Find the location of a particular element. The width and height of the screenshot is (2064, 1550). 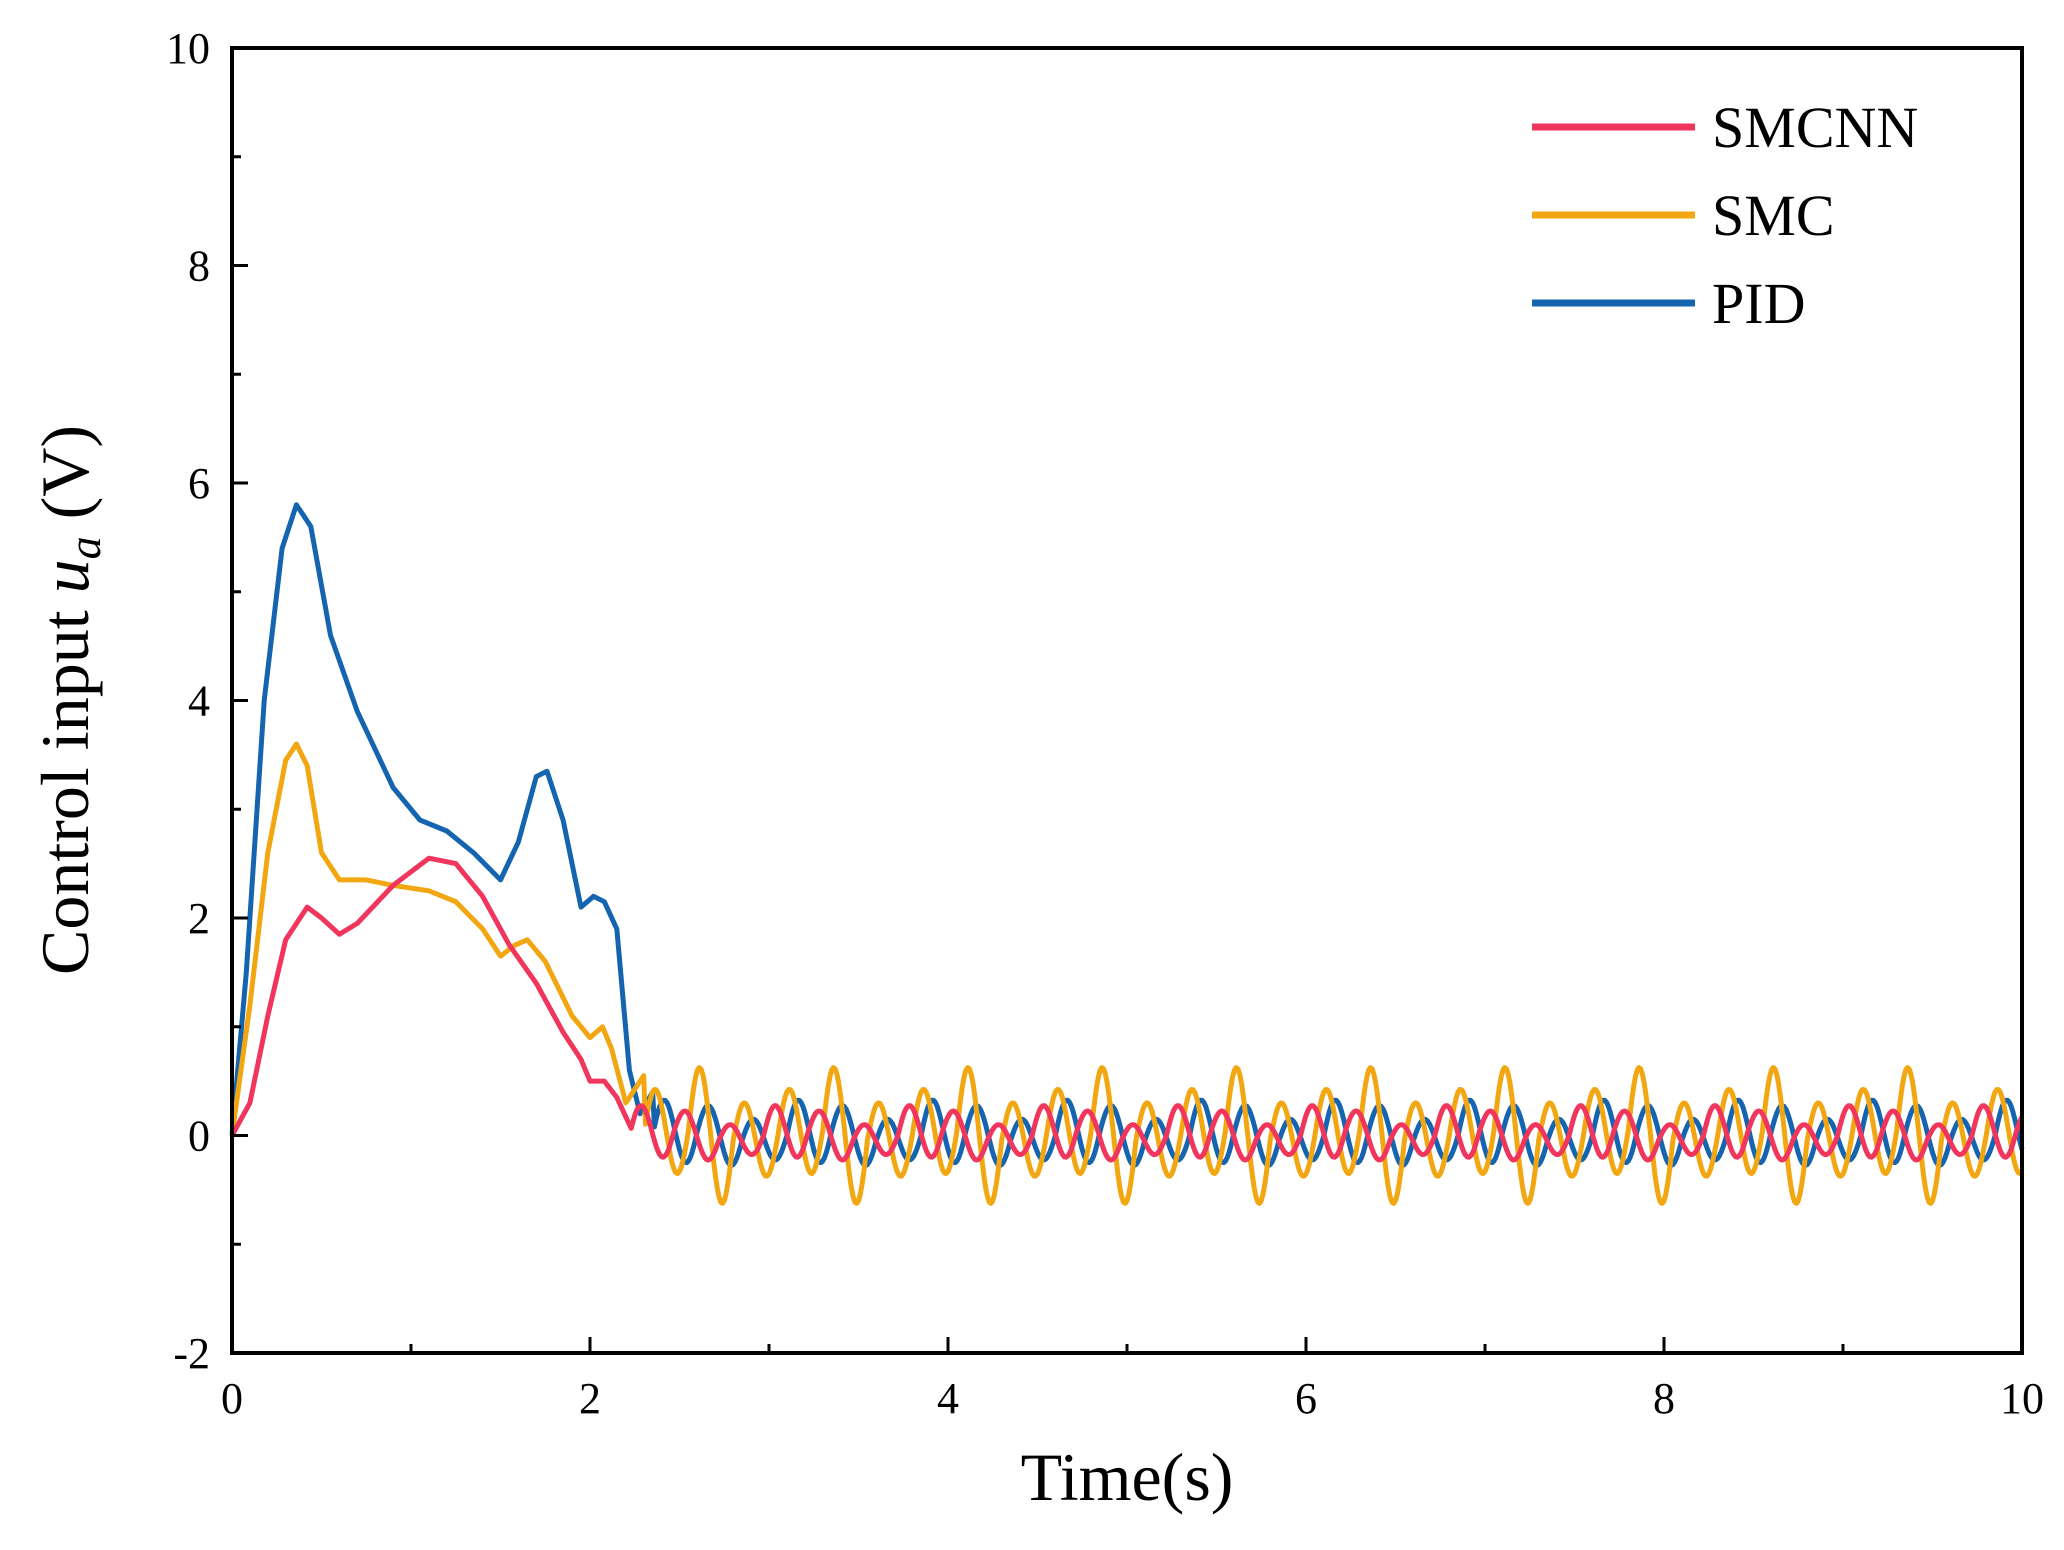

x-axis: 0 2 4 6 8 10 is located at coordinates (1132, 1380).